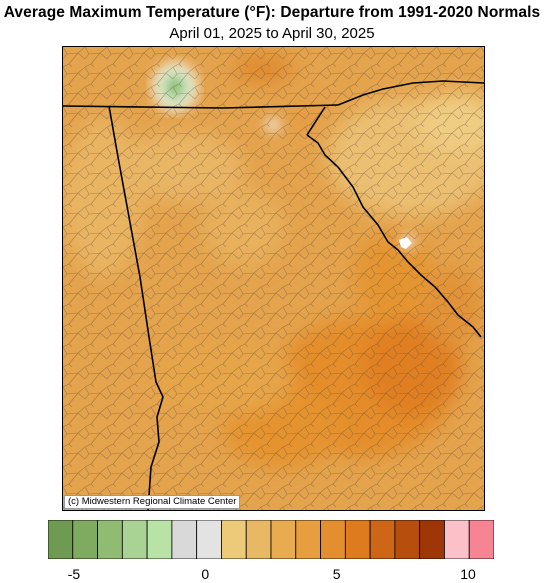 The height and width of the screenshot is (583, 544). What do you see at coordinates (272, 33) in the screenshot?
I see `map-subtitle: April 01, 2025 to April 30, 2025` at bounding box center [272, 33].